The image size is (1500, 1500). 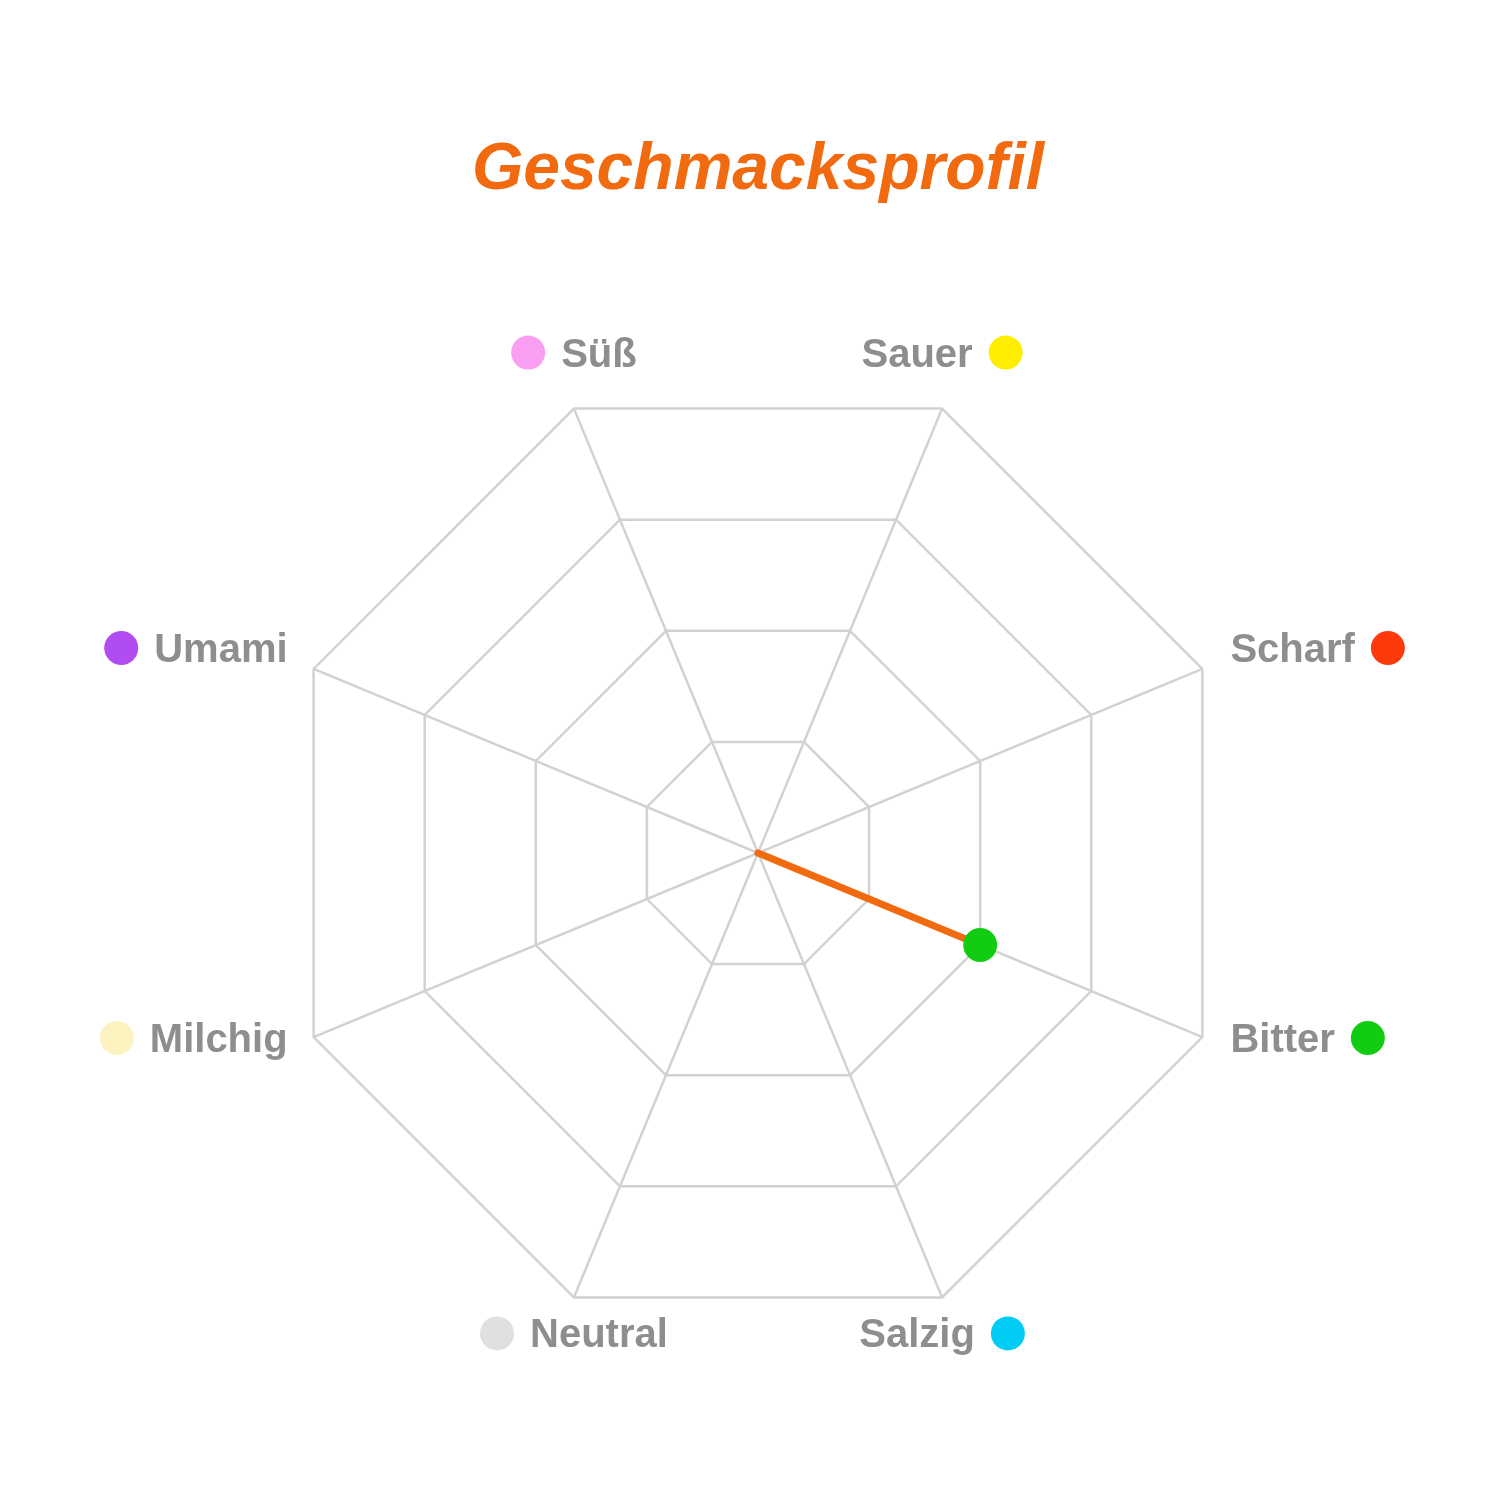 I want to click on spoke-label: Sauer, so click(x=917, y=352).